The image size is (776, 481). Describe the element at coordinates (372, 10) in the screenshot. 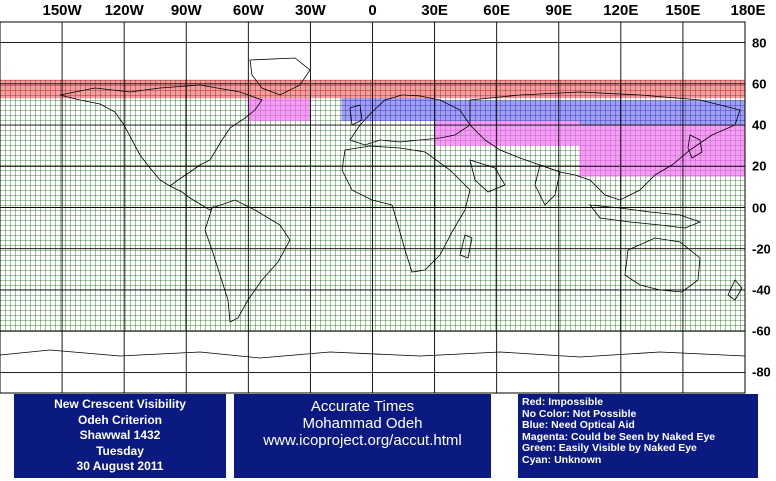

I see `lon-label-0: 0` at that location.